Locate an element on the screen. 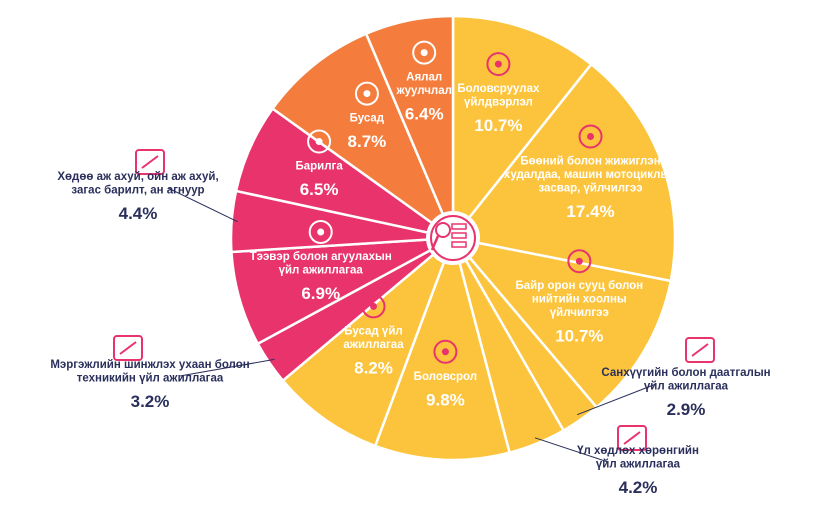  slice-label: Хөдөө аж ахуй, ойн аж ахуй, is located at coordinates (137, 177).